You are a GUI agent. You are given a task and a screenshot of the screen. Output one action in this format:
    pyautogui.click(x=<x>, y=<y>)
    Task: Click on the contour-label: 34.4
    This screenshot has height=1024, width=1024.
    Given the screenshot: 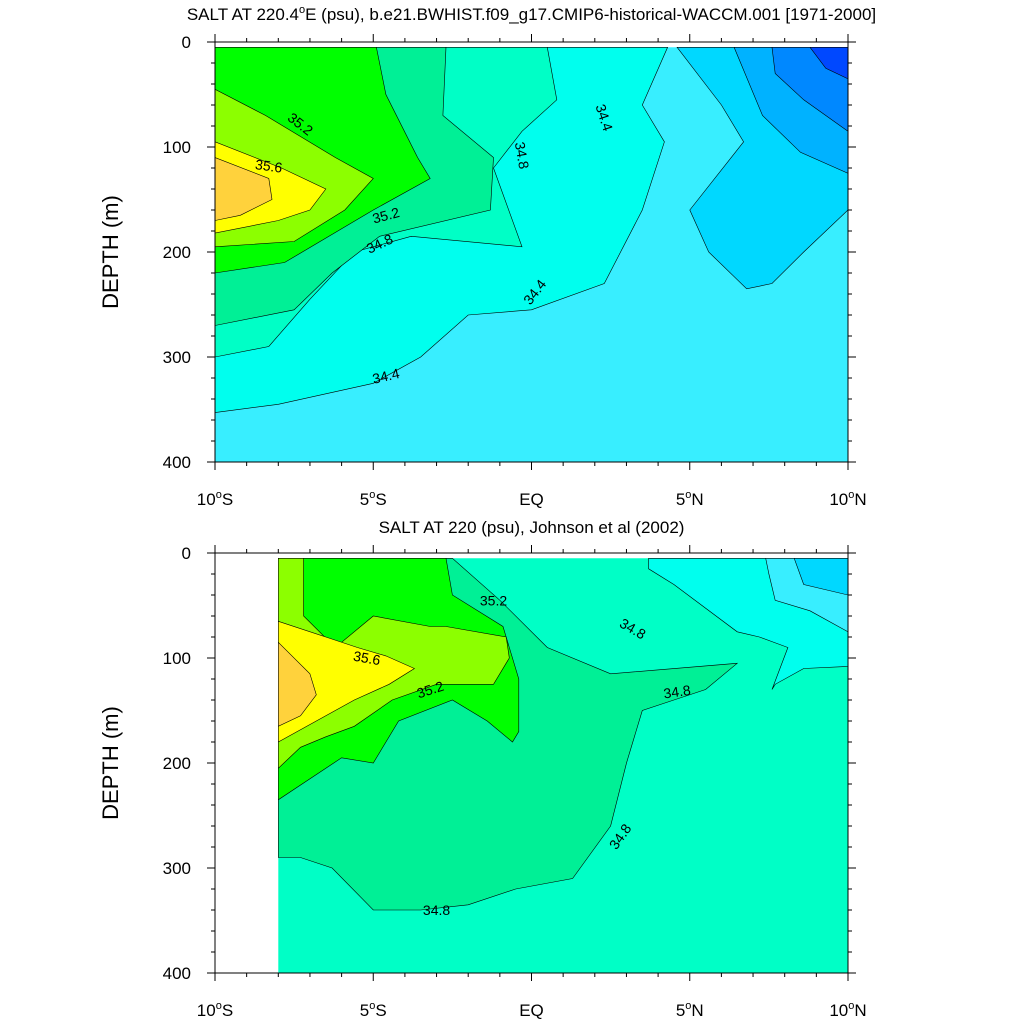 What is the action you would take?
    pyautogui.click(x=386, y=376)
    